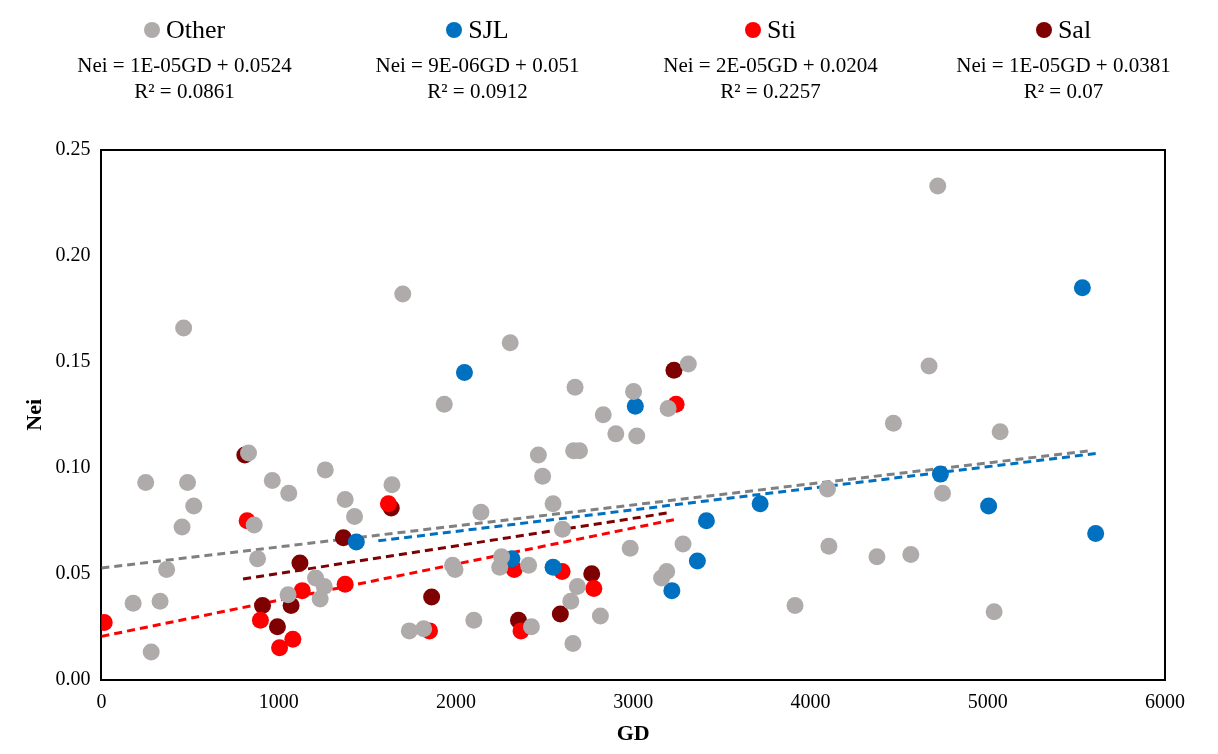  Describe the element at coordinates (73, 254) in the screenshot. I see `y-tick-label: 0.20` at that location.